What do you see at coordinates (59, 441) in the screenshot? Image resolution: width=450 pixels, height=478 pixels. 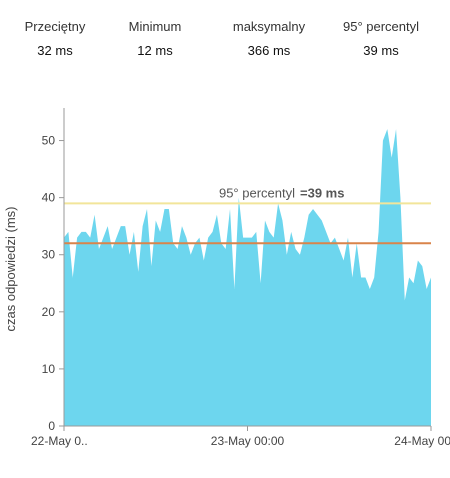 I see `x-tick-label: 22-May 0..` at bounding box center [59, 441].